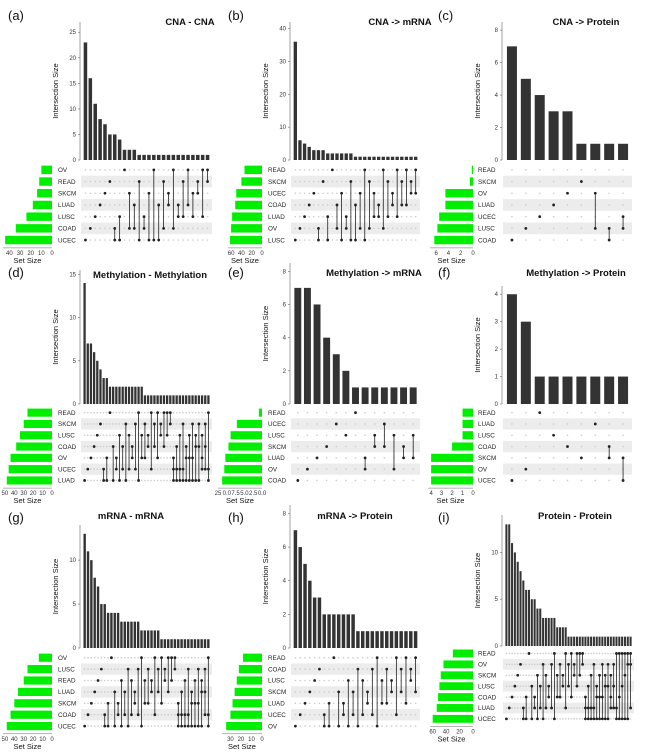  I want to click on set-size-tick-label: 30, so click(230, 740).